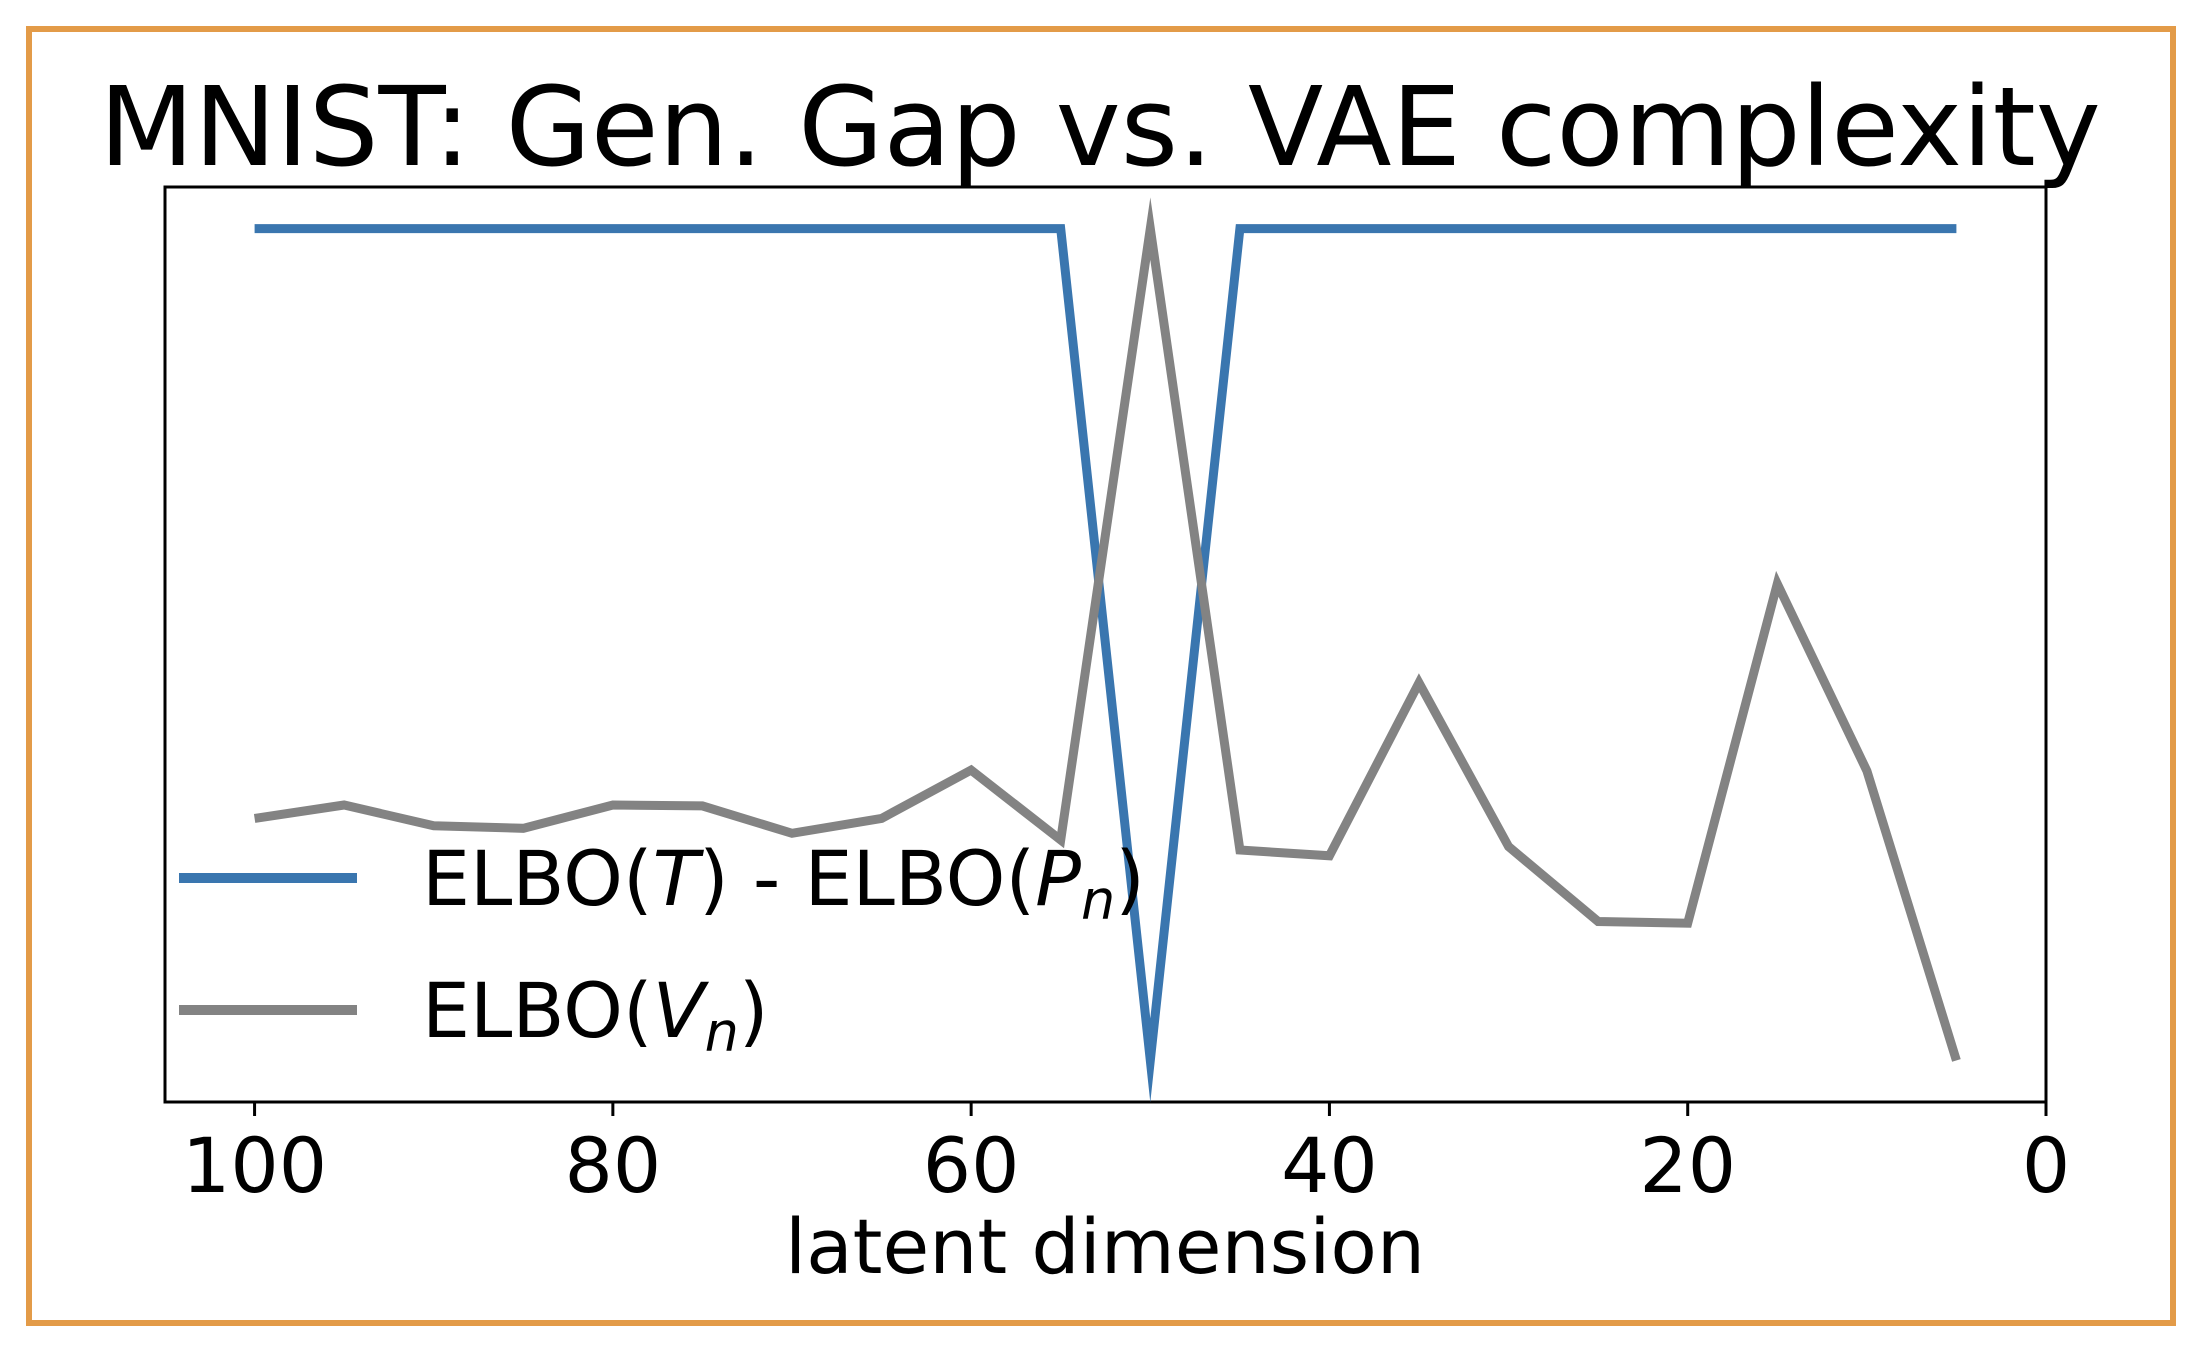  I want to click on x-tick-label: 40, so click(1329, 1165).